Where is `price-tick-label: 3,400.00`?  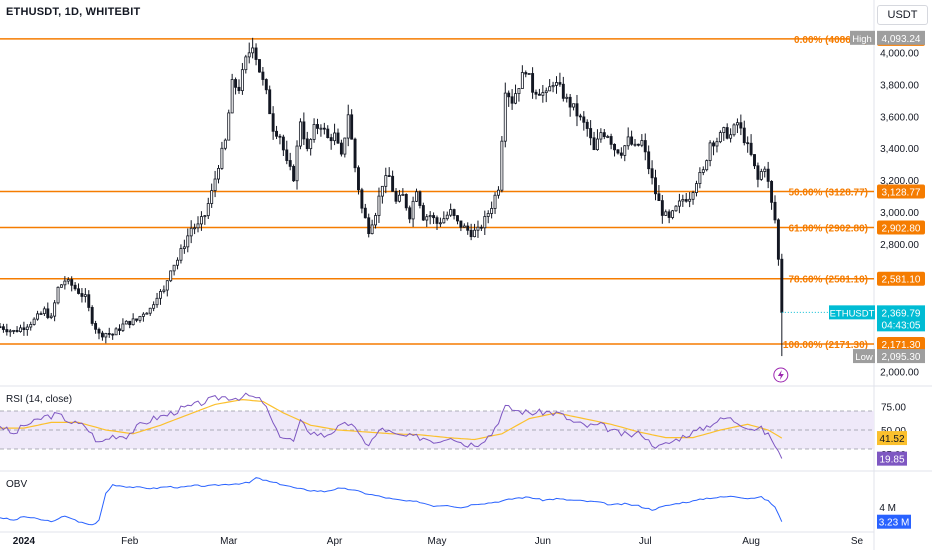 price-tick-label: 3,400.00 is located at coordinates (899, 149).